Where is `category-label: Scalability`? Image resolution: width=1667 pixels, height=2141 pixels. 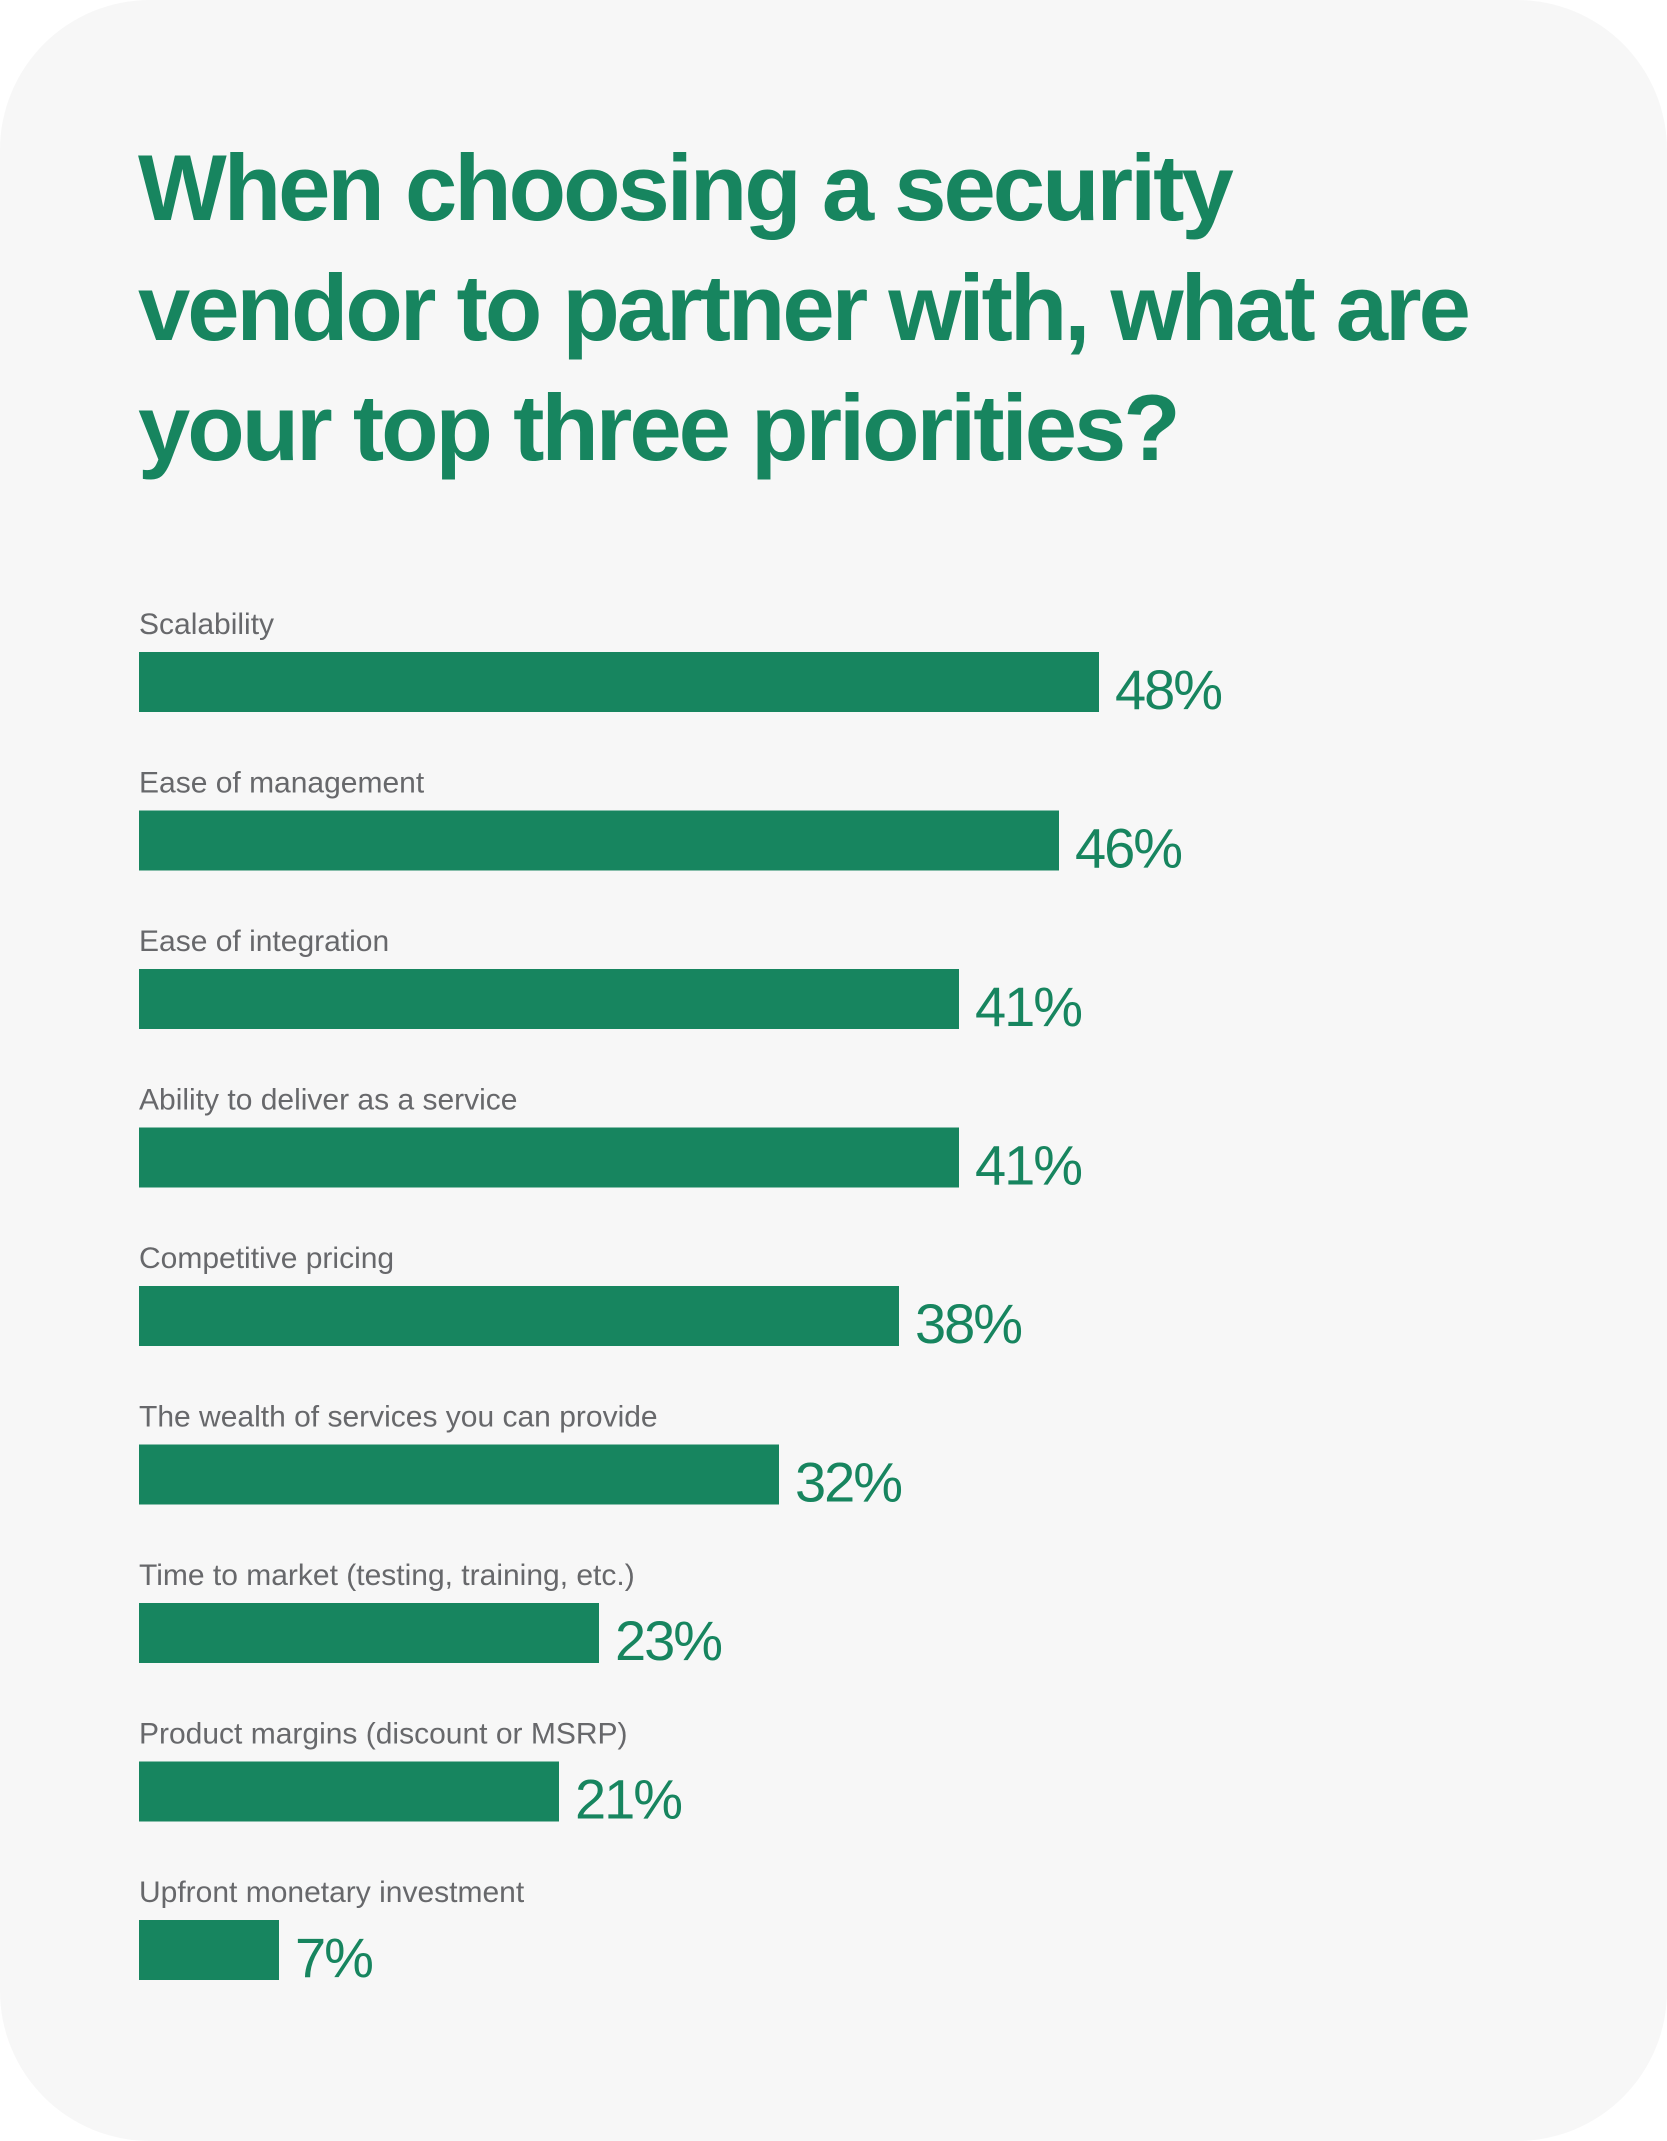
category-label: Scalability is located at coordinates (206, 624).